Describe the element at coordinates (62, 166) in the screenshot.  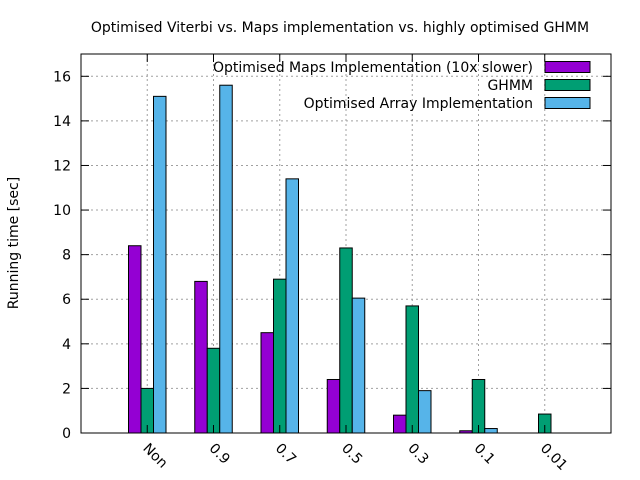
I see `y-tick-label: 12` at that location.